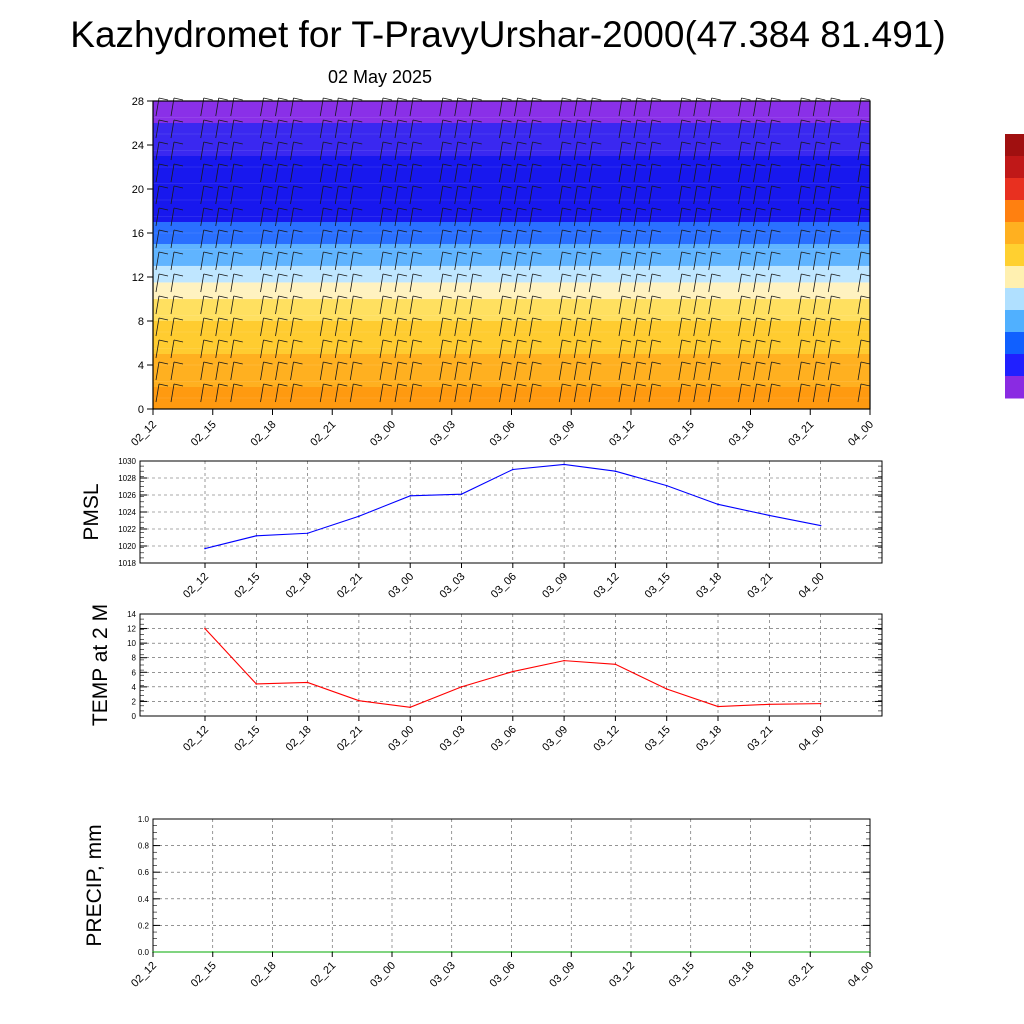 Image resolution: width=1024 pixels, height=1024 pixels. What do you see at coordinates (138, 278) in the screenshot?
I see `y-tick-label: 12` at bounding box center [138, 278].